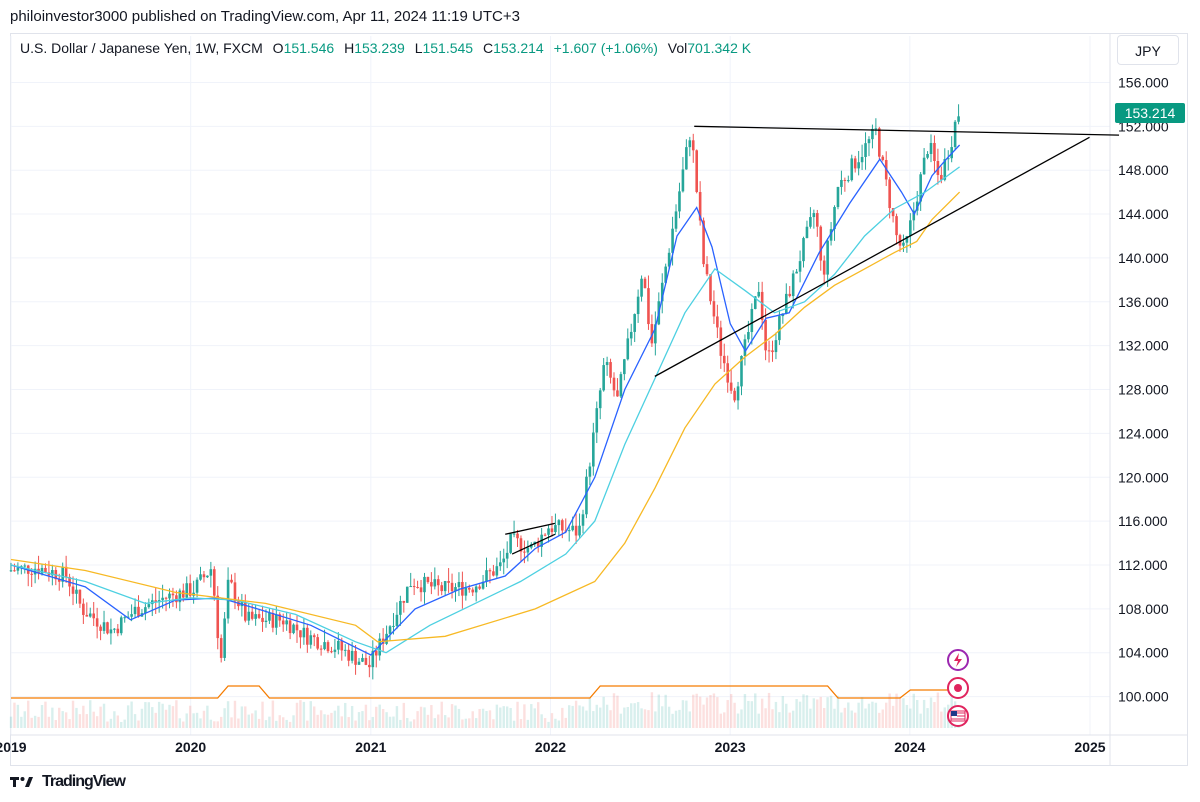 This screenshot has height=802, width=1200. I want to click on x-tick-label: 2025, so click(1089, 747).